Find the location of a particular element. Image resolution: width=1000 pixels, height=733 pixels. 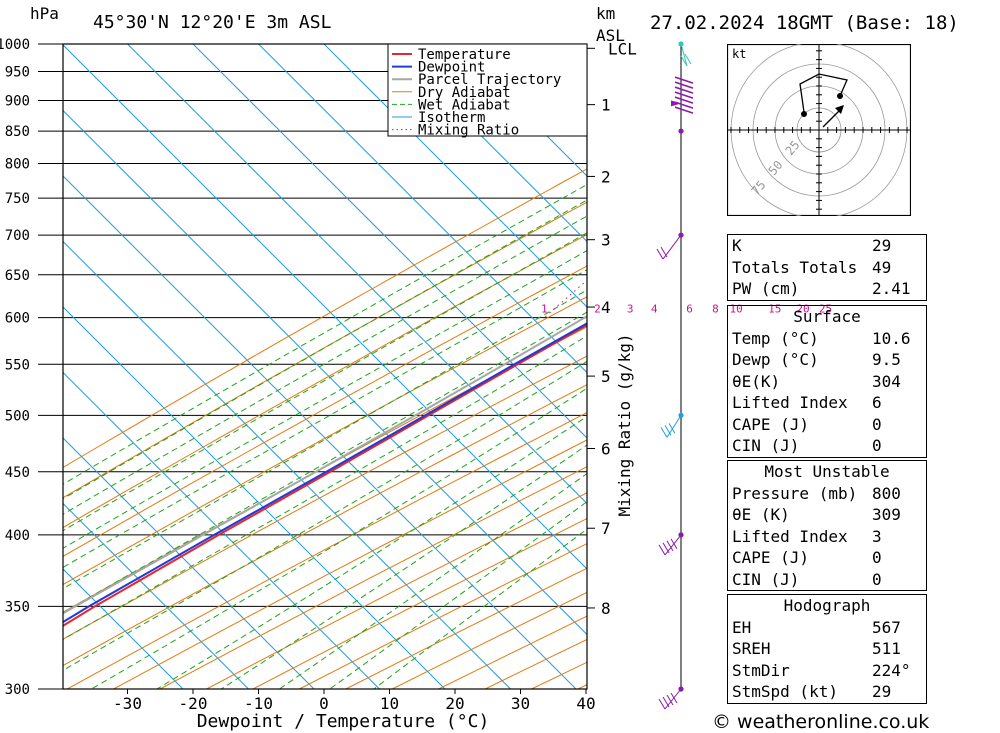

pressure-label: 750 is located at coordinates (17, 199).